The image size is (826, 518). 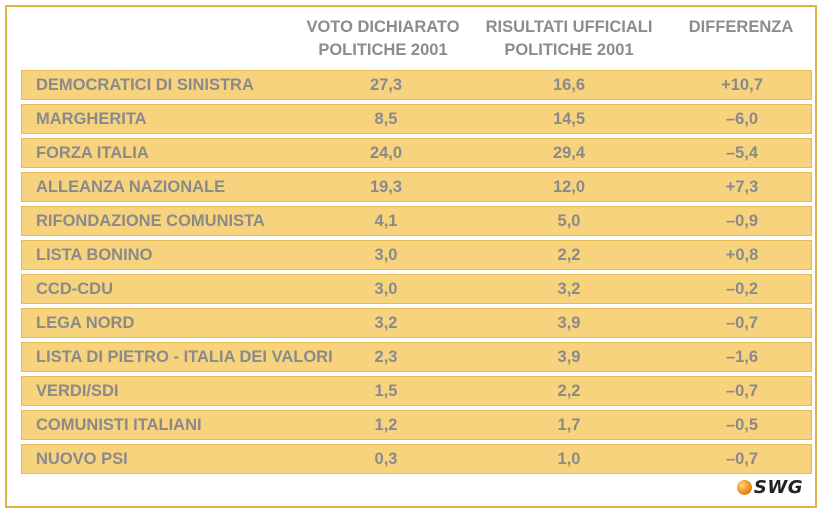 I want to click on table-row: MARGHERITA 8,5 14,5 –6,0, so click(x=416, y=119).